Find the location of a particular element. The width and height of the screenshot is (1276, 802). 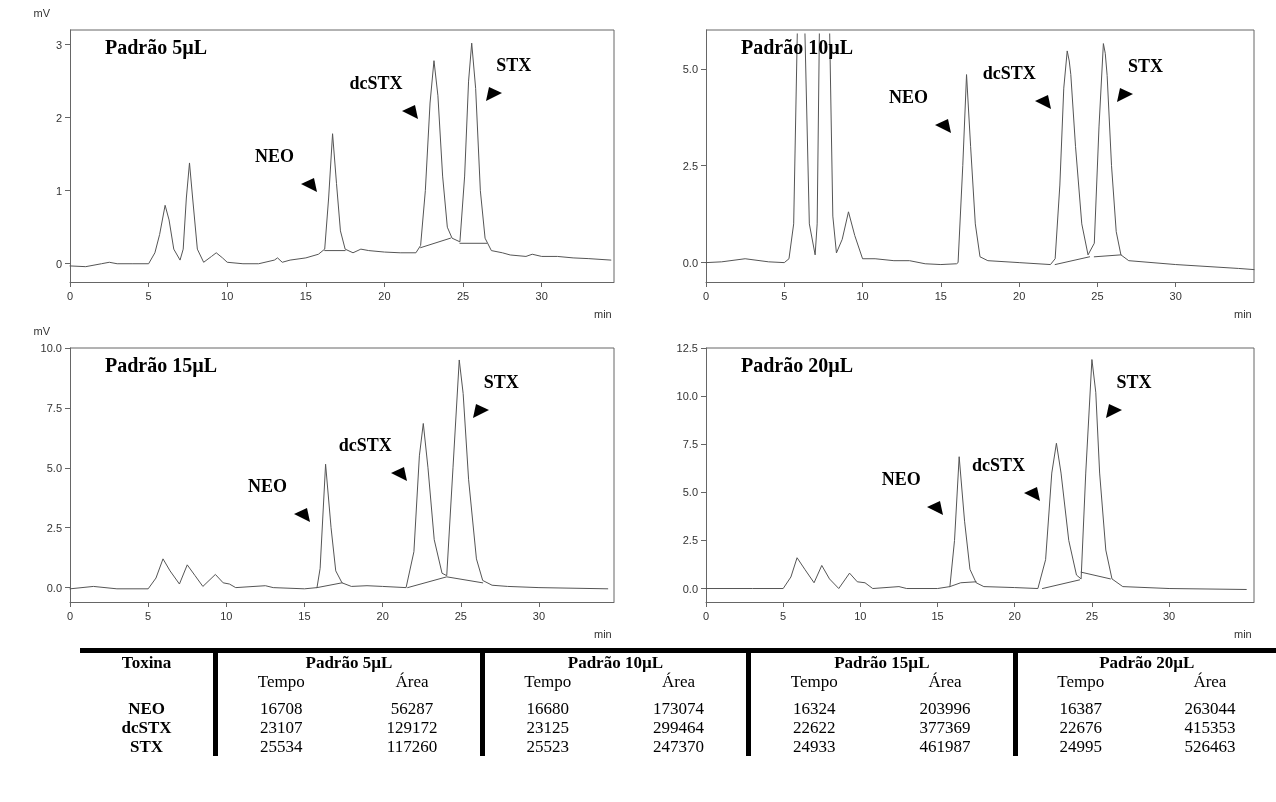

y-tick-label: 3 is located at coordinates (58, 44).